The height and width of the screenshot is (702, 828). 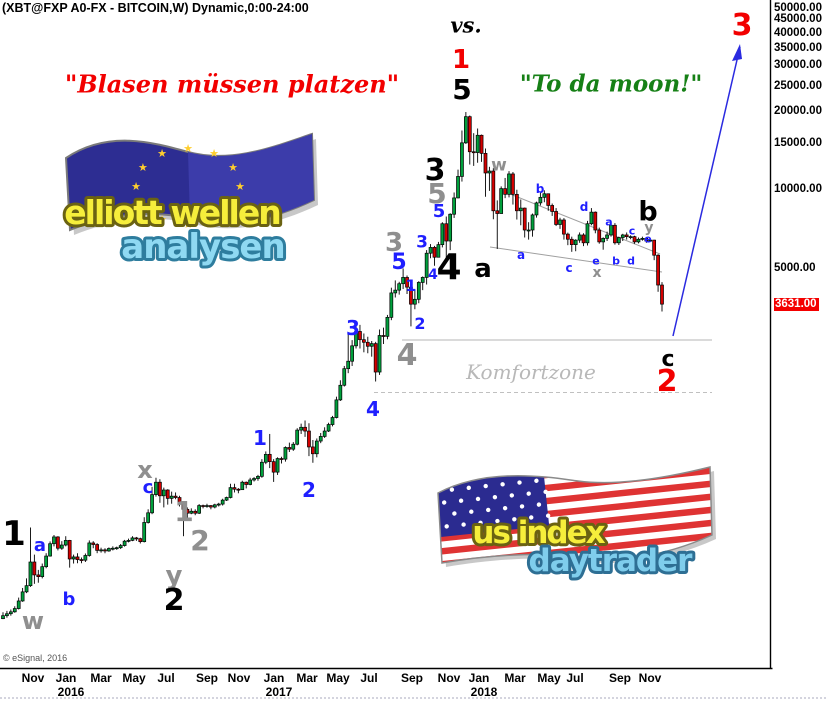 I want to click on projection-arrow-head, so click(x=737, y=52).